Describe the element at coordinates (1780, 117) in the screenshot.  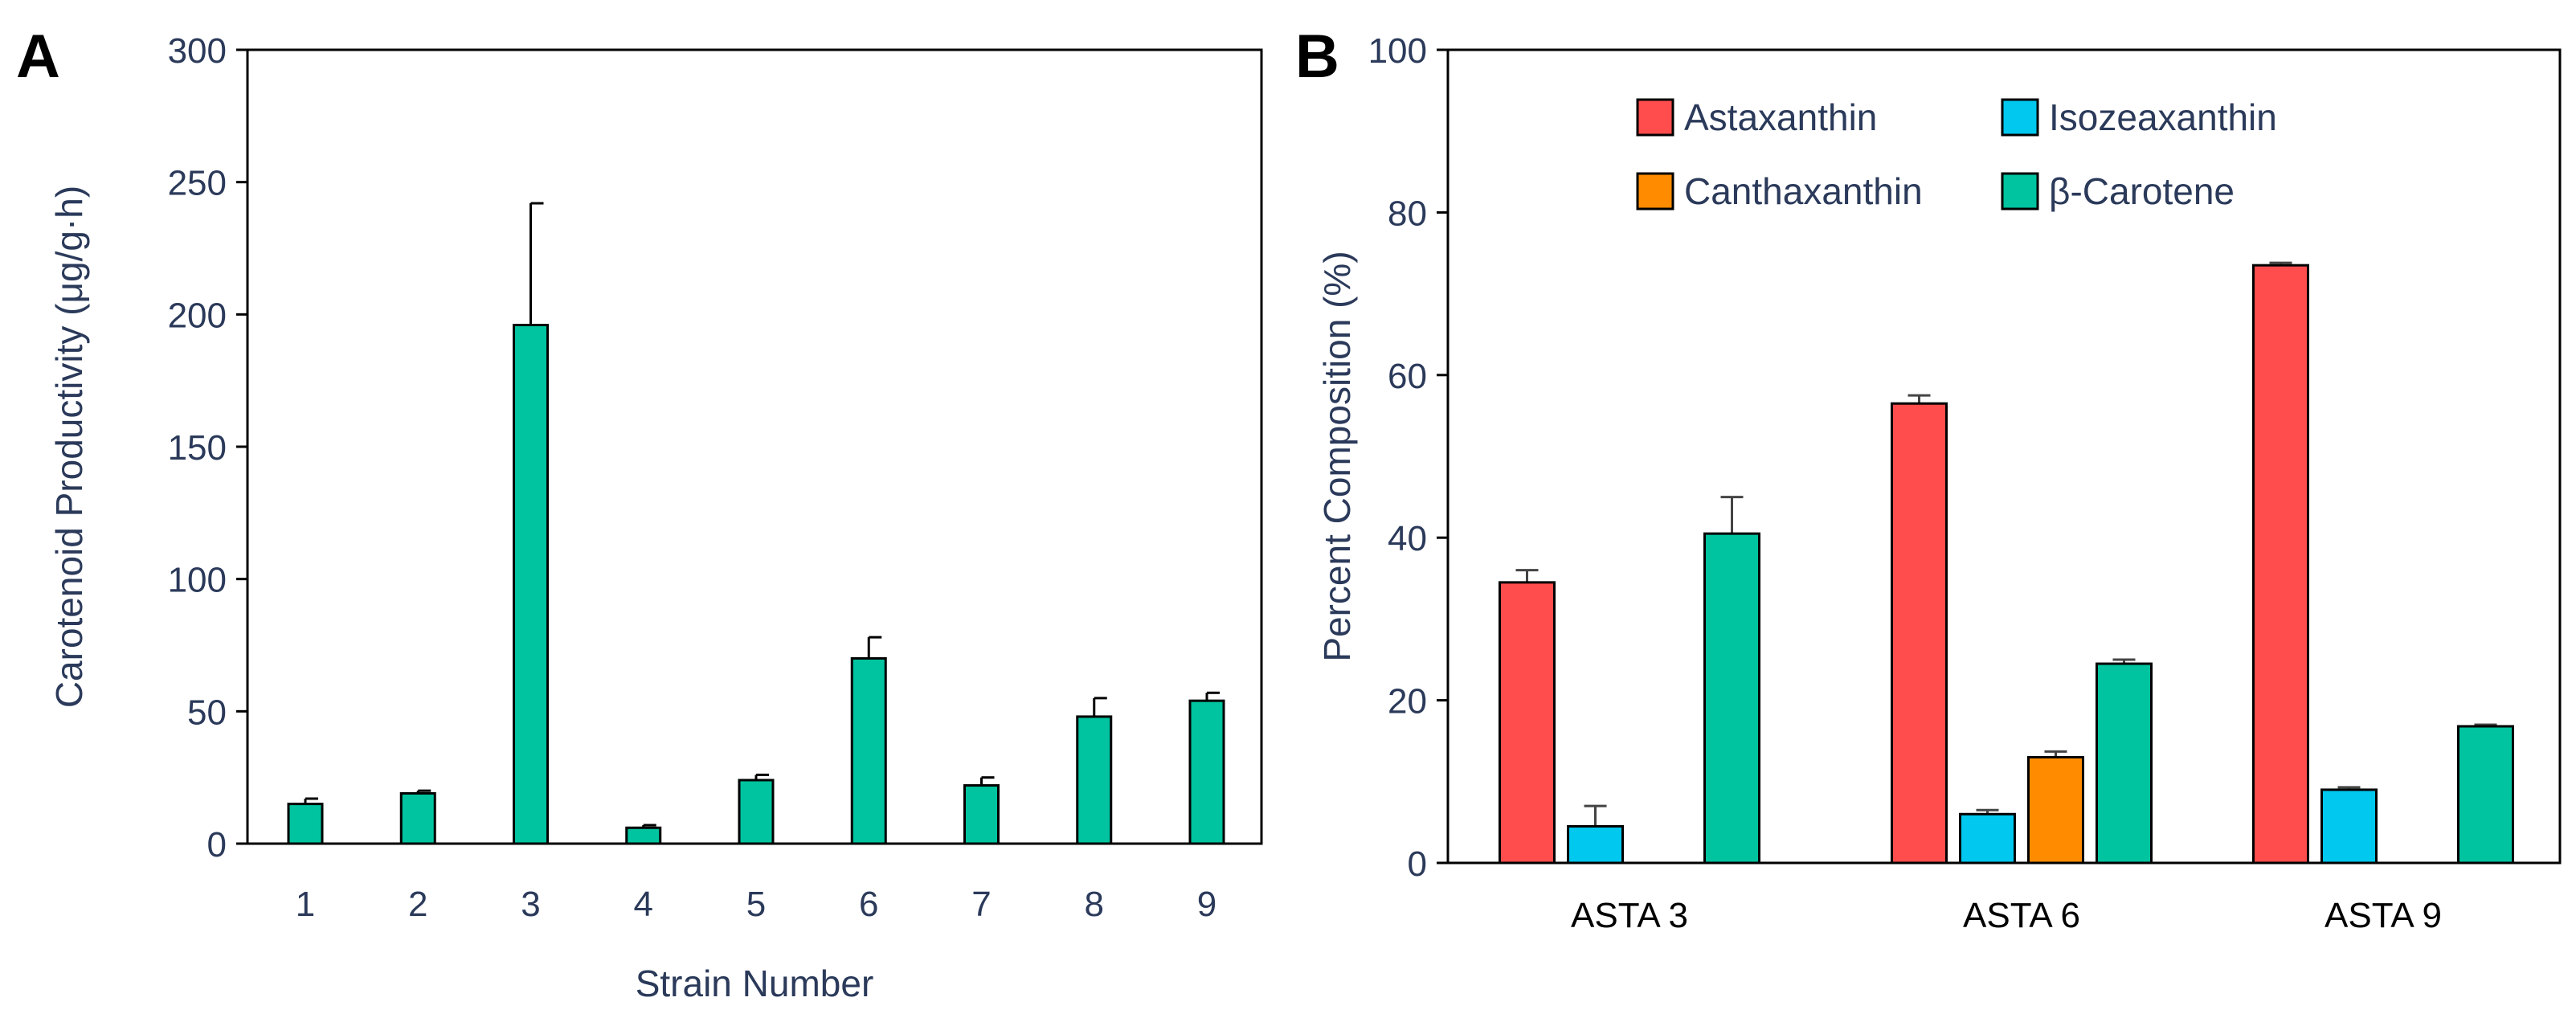
I see `legend-label: Astaxanthin` at that location.